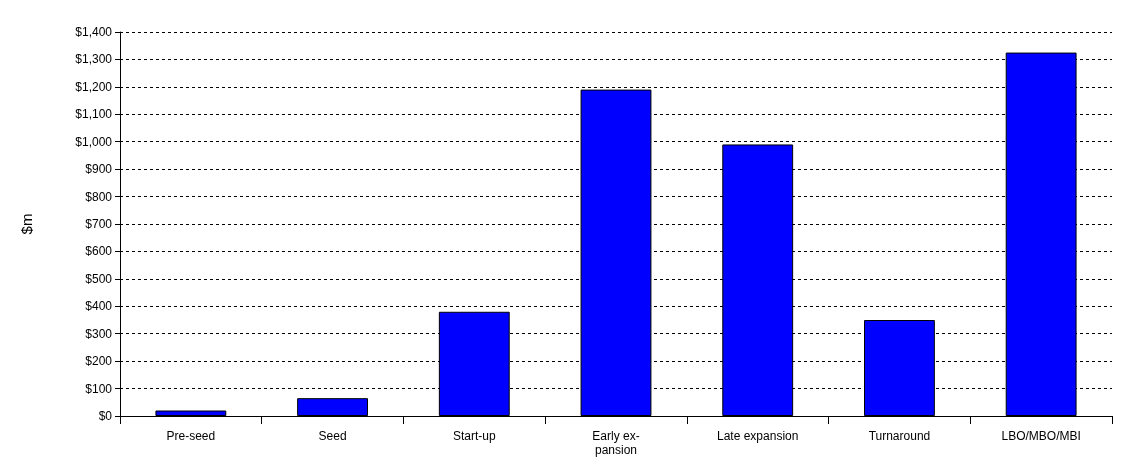 This screenshot has height=473, width=1134. Describe the element at coordinates (474, 436) in the screenshot. I see `x-tick-label: Start-up` at that location.